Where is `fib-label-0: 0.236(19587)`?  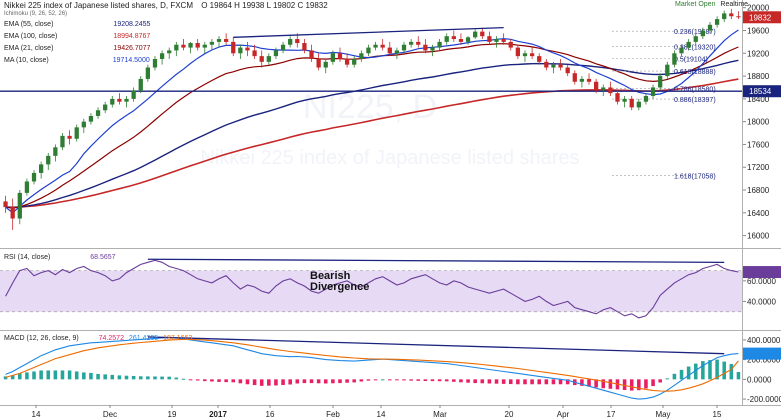 fib-label-0: 0.236(19587) is located at coordinates (695, 32).